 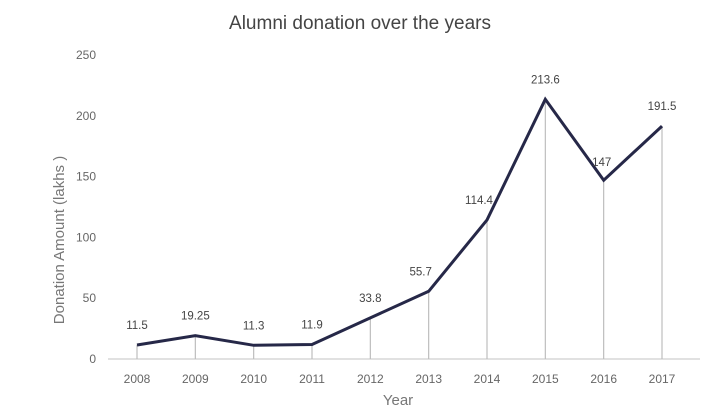 What do you see at coordinates (487, 379) in the screenshot?
I see `x-tick-label: 2014` at bounding box center [487, 379].